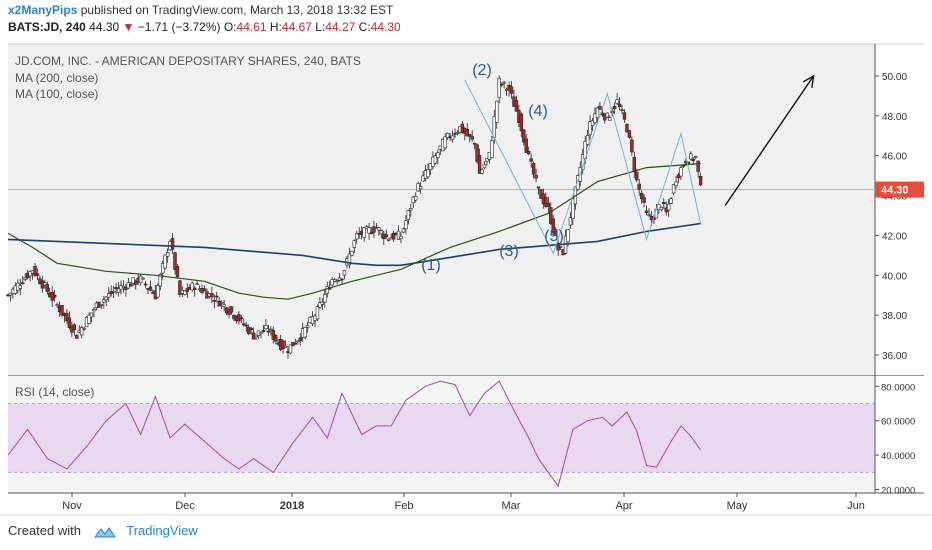 The image size is (932, 550). What do you see at coordinates (43, 10) in the screenshot?
I see `publisher-username: x2ManyPips` at bounding box center [43, 10].